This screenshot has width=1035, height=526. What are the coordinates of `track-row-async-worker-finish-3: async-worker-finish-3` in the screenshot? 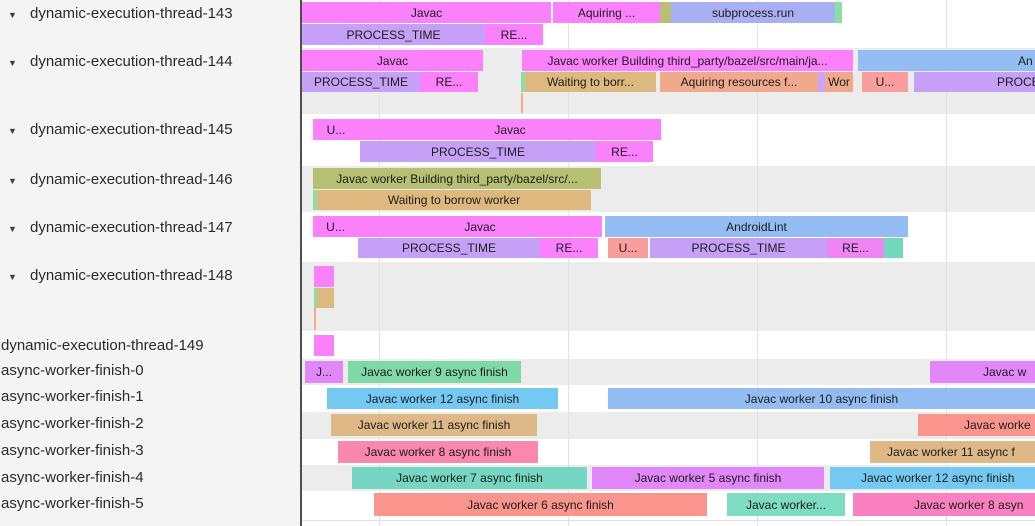 It's located at (150, 451).